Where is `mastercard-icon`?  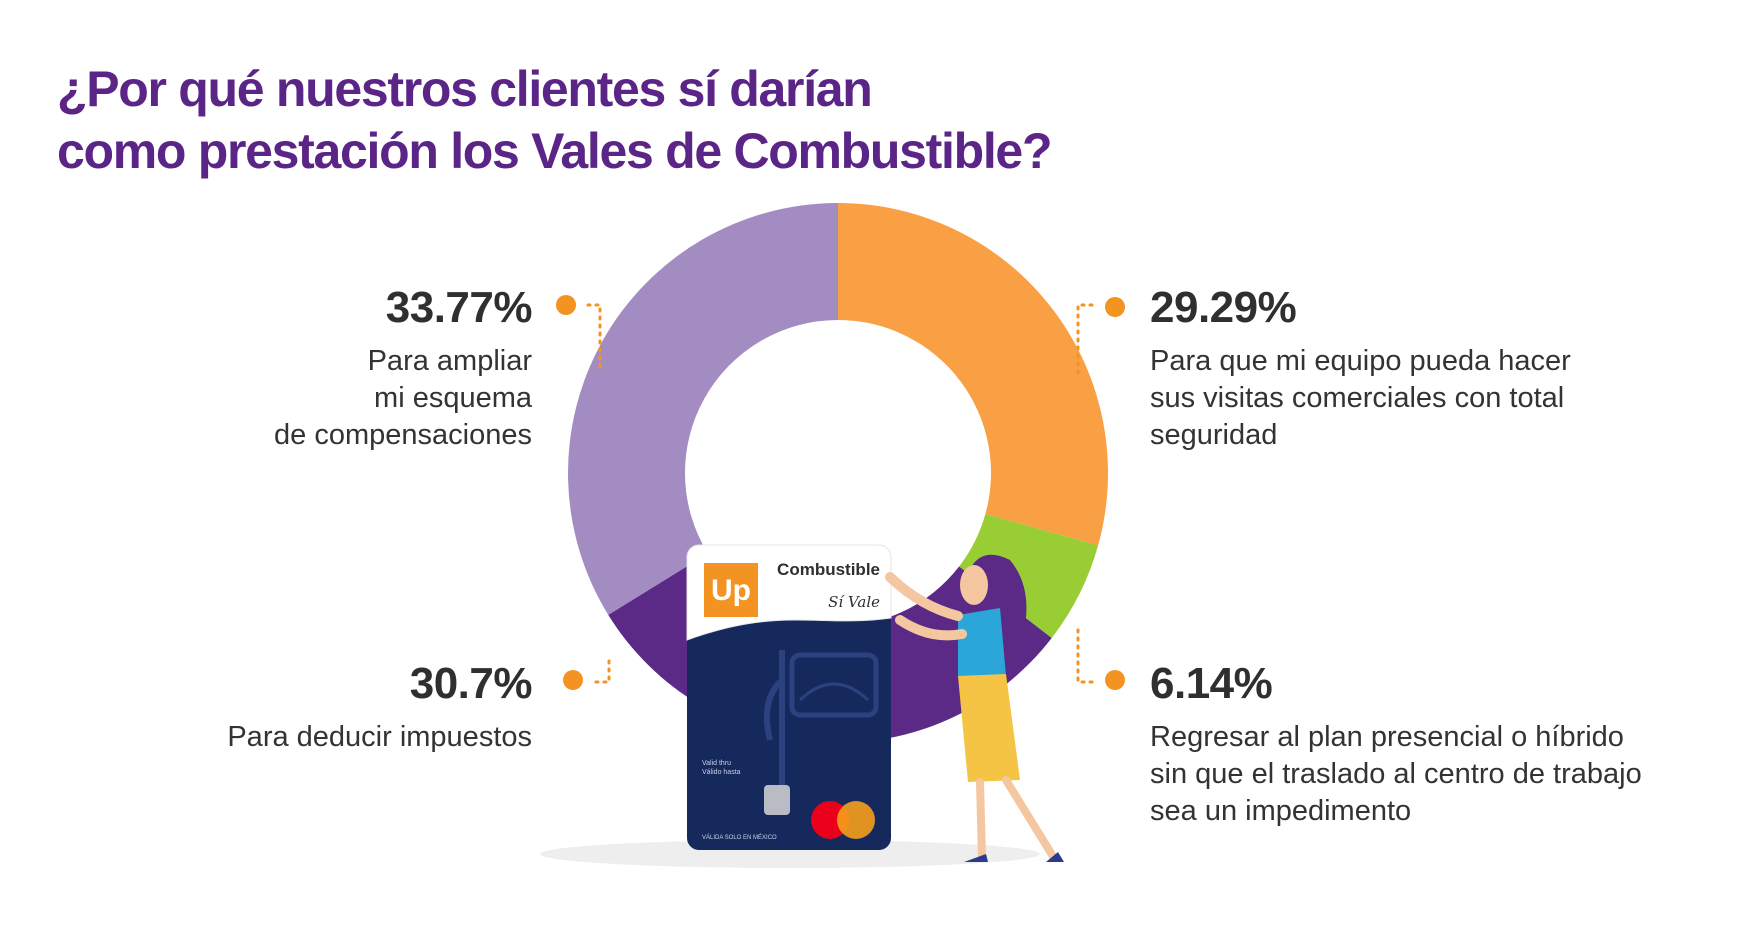 mastercard-icon is located at coordinates (830, 820).